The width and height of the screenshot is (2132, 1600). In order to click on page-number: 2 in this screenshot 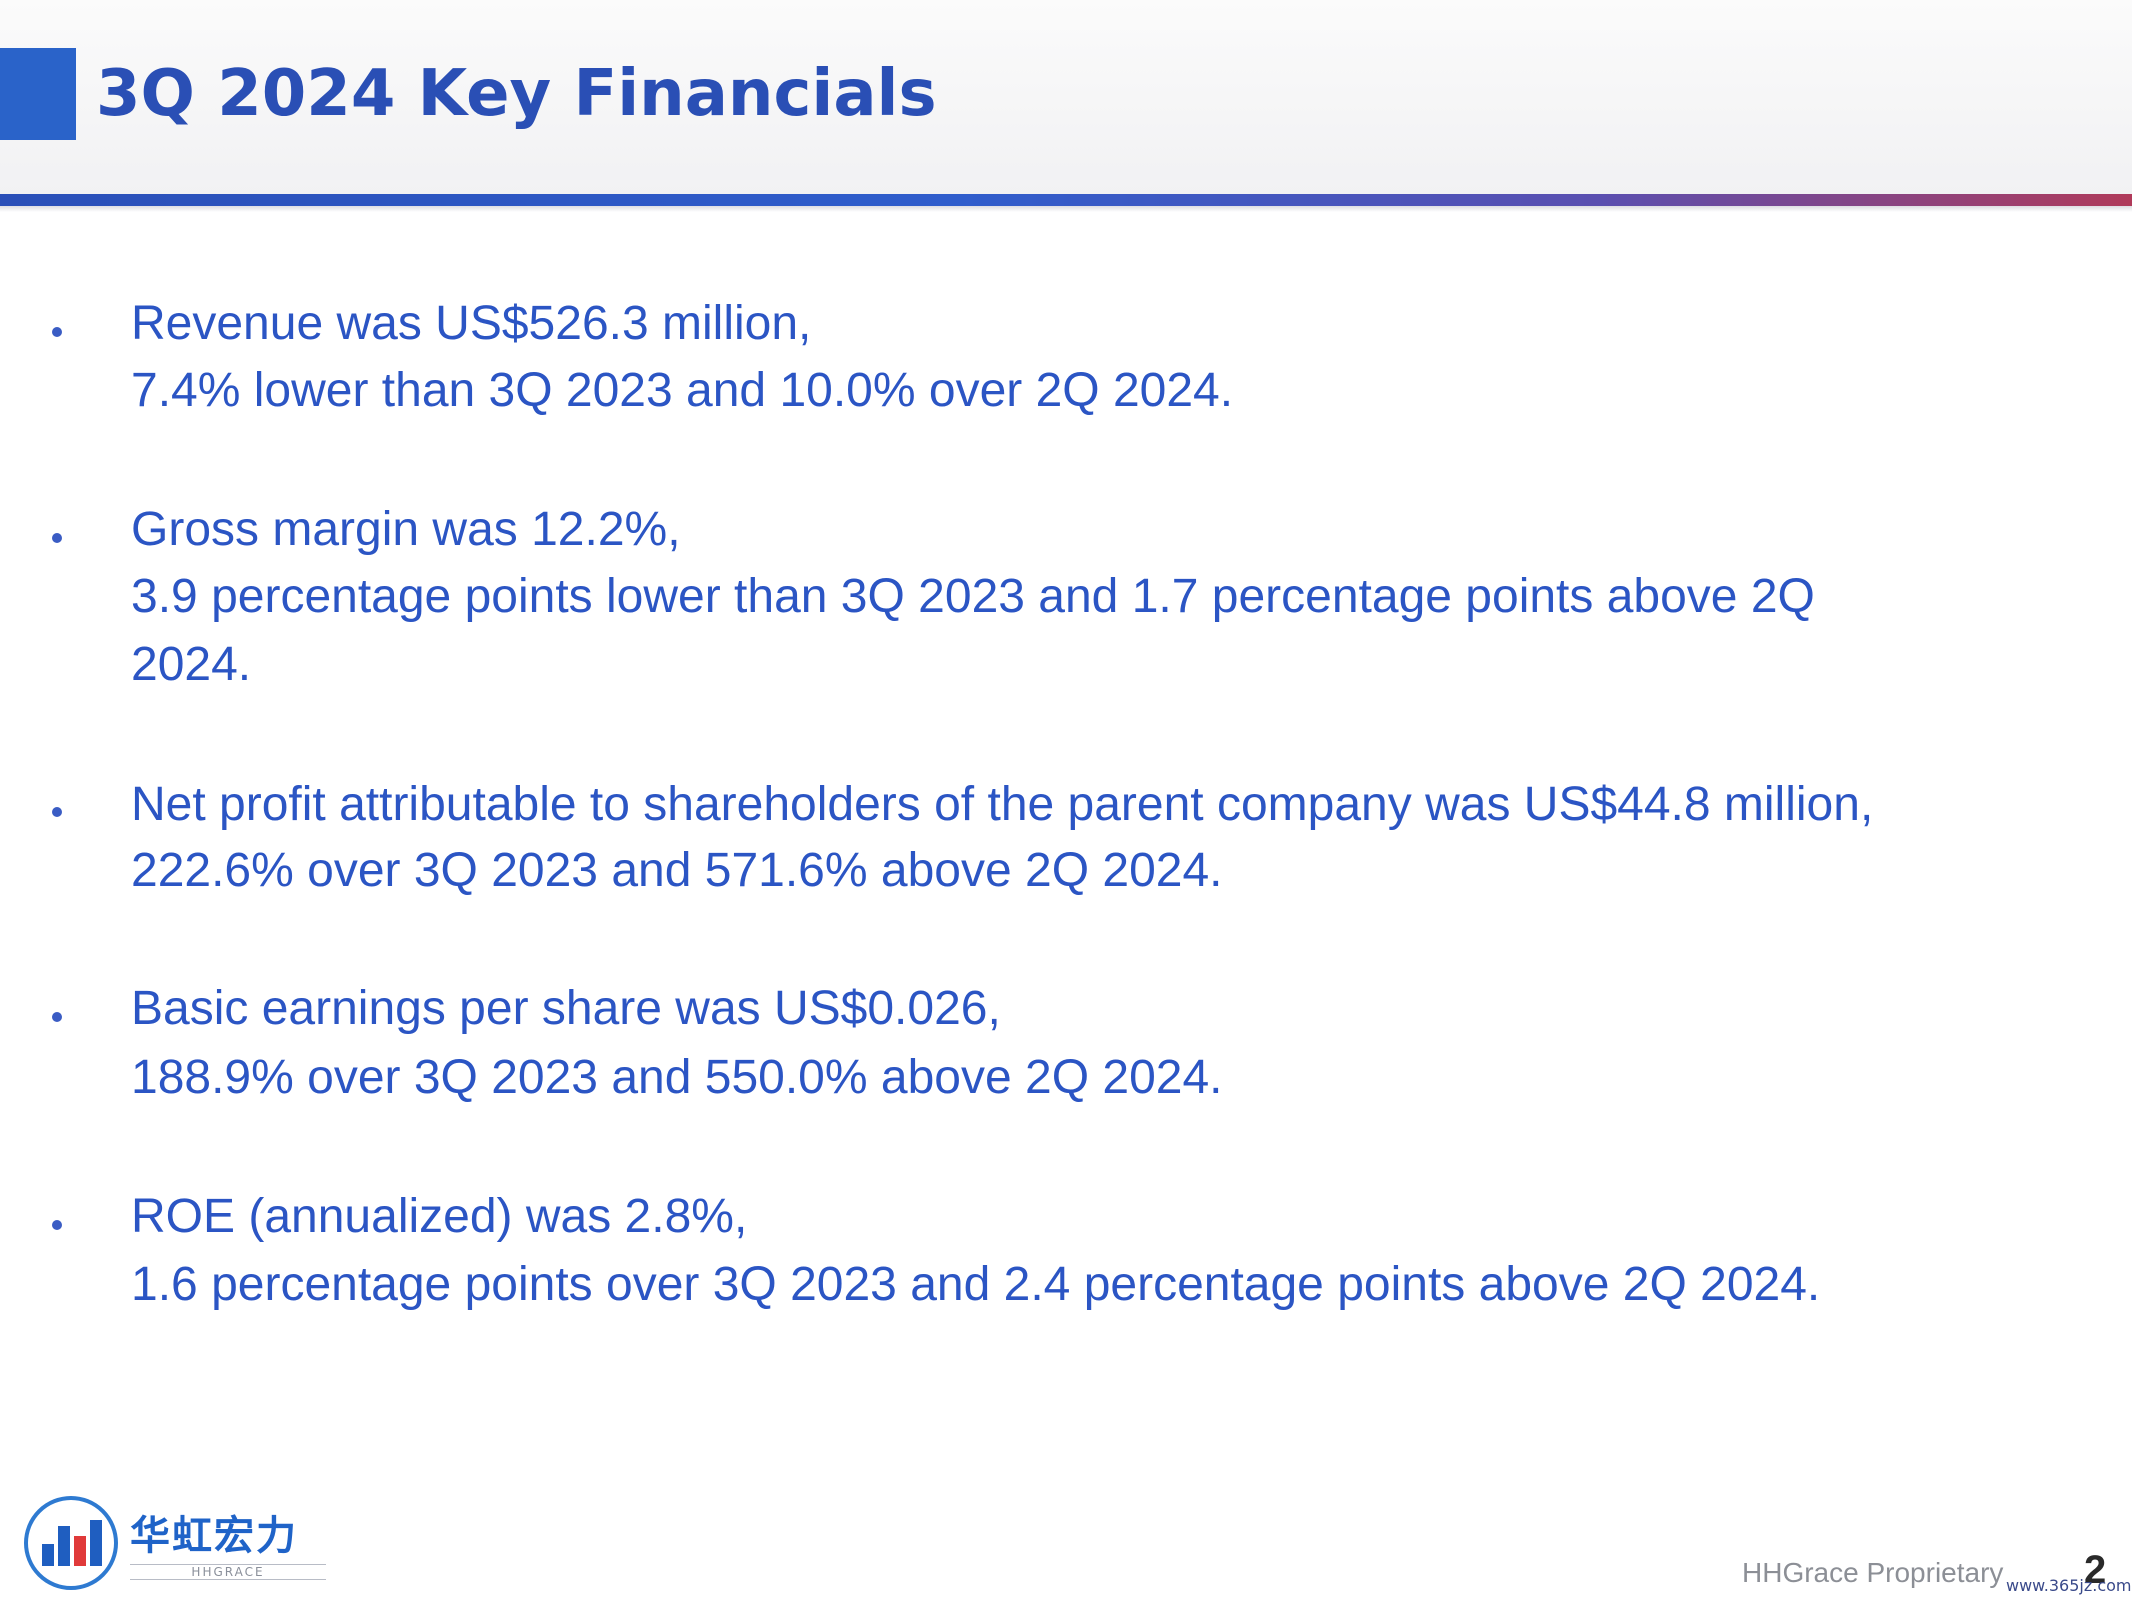, I will do `click(2095, 1570)`.